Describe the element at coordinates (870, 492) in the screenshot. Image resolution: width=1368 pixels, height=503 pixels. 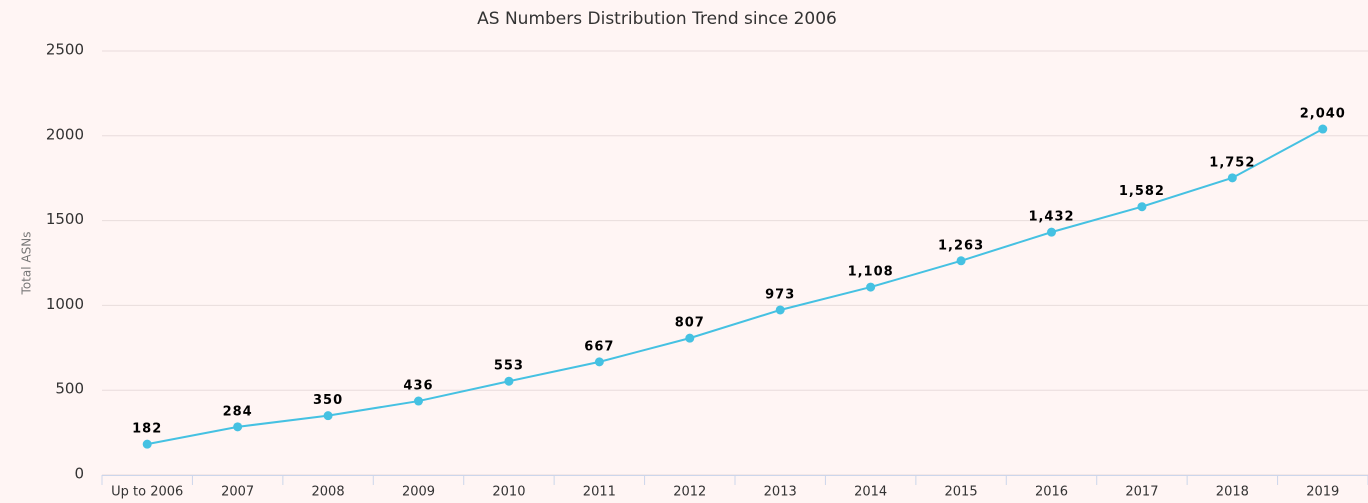
I see `x-tick-label: 2014` at that location.